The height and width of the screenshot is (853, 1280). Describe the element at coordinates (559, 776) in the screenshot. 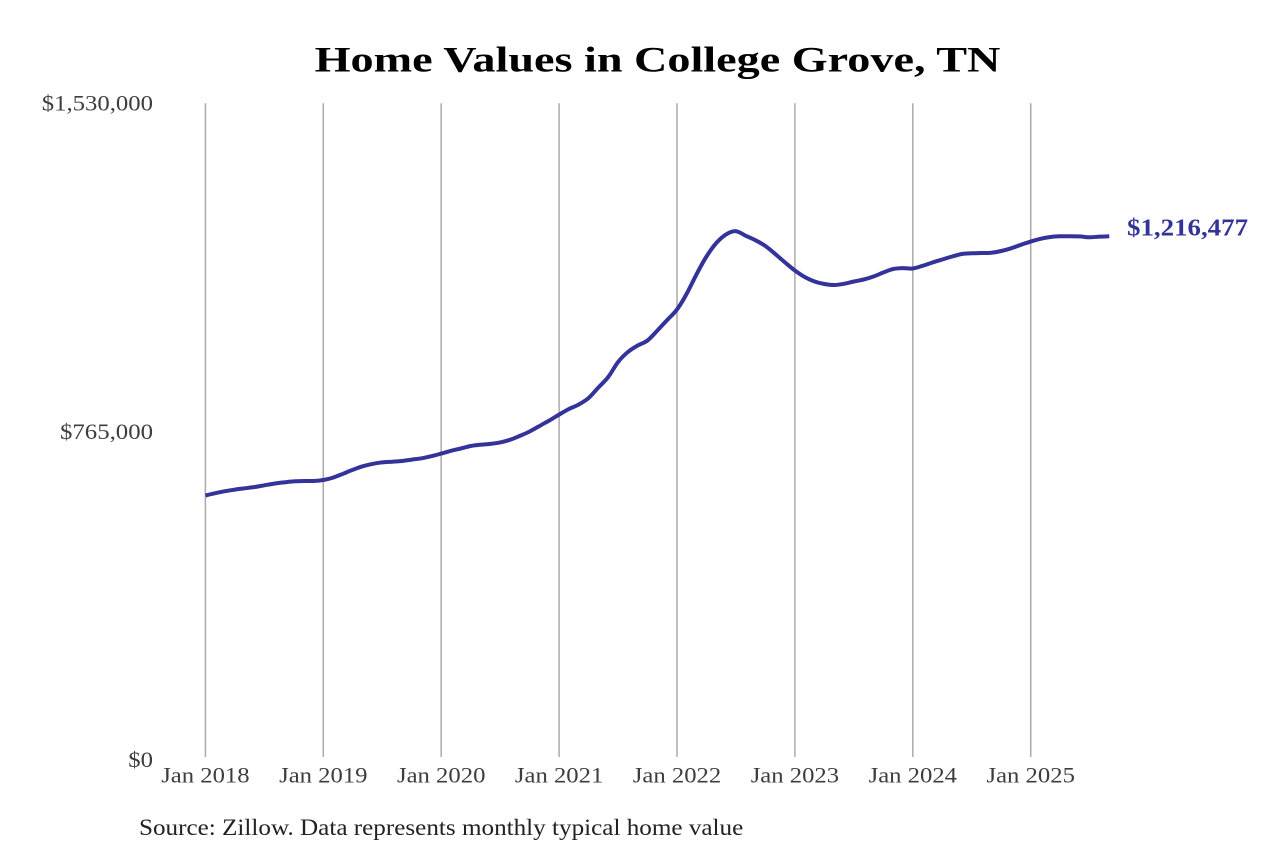

I see `svg-text: Jan 2021` at that location.